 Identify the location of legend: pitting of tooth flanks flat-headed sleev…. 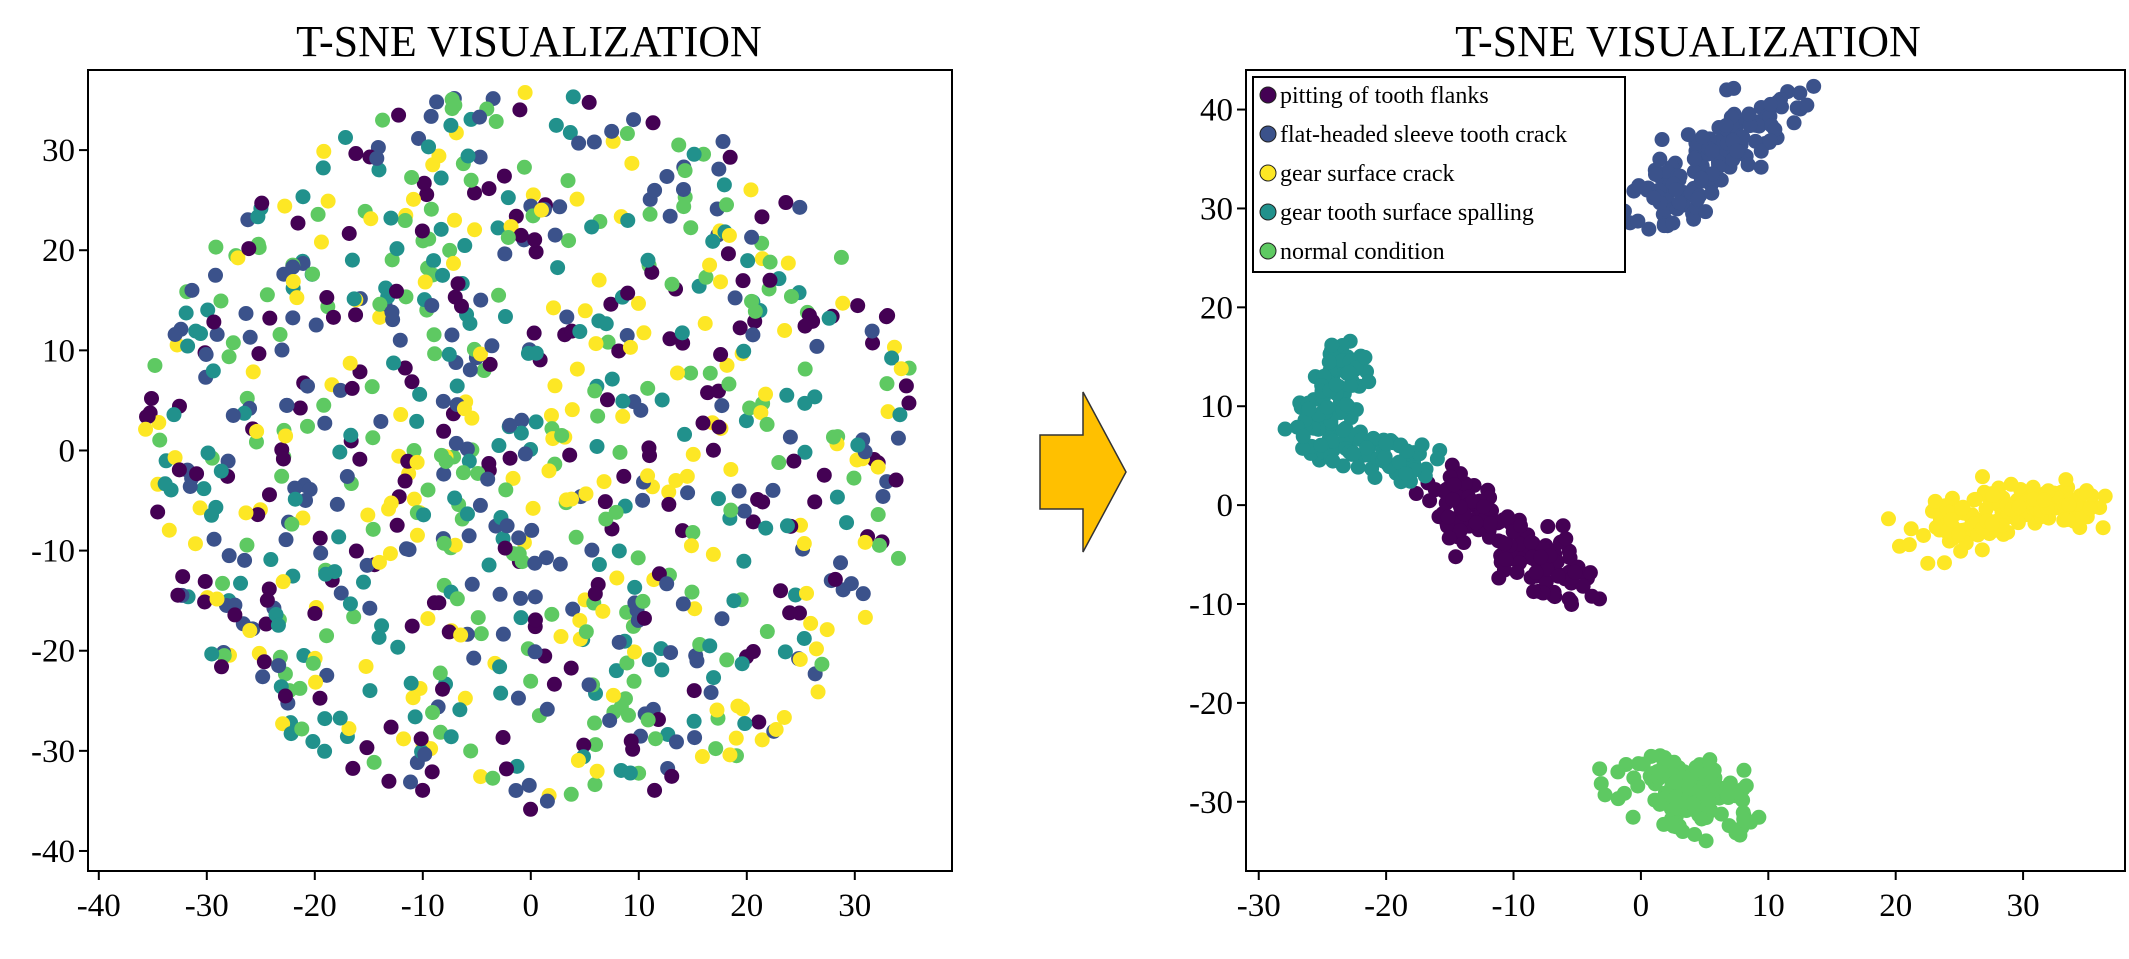
(1439, 174).